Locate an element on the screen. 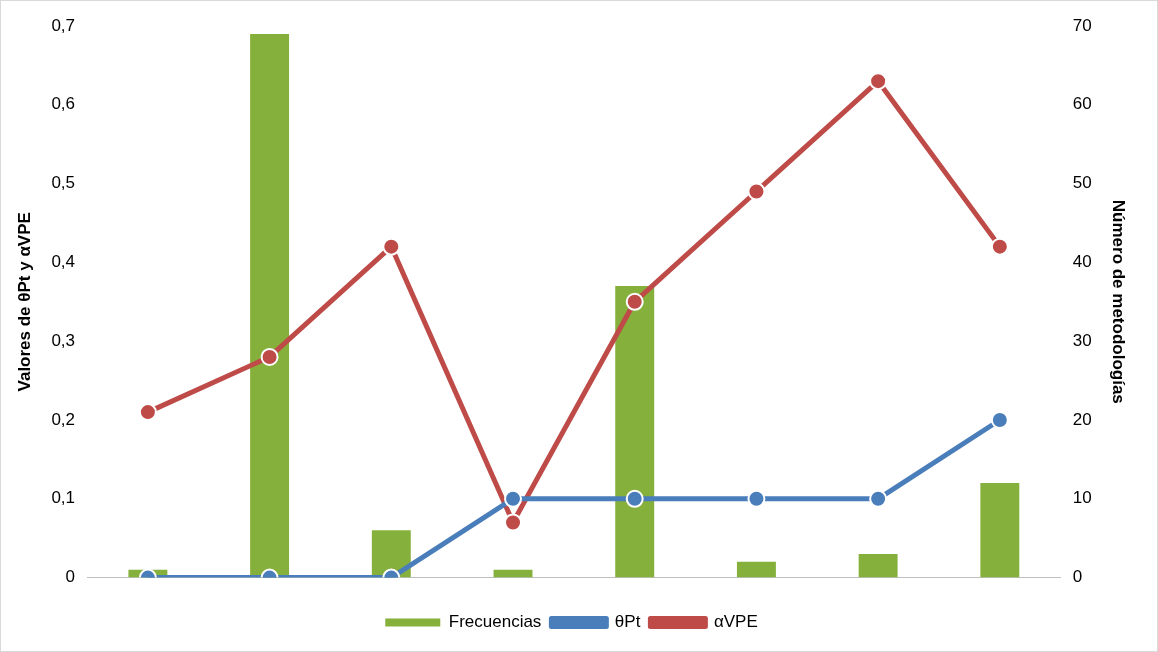 Image resolution: width=1158 pixels, height=652 pixels. y-axis-title: Valores de θPt y αVPE is located at coordinates (24, 302).